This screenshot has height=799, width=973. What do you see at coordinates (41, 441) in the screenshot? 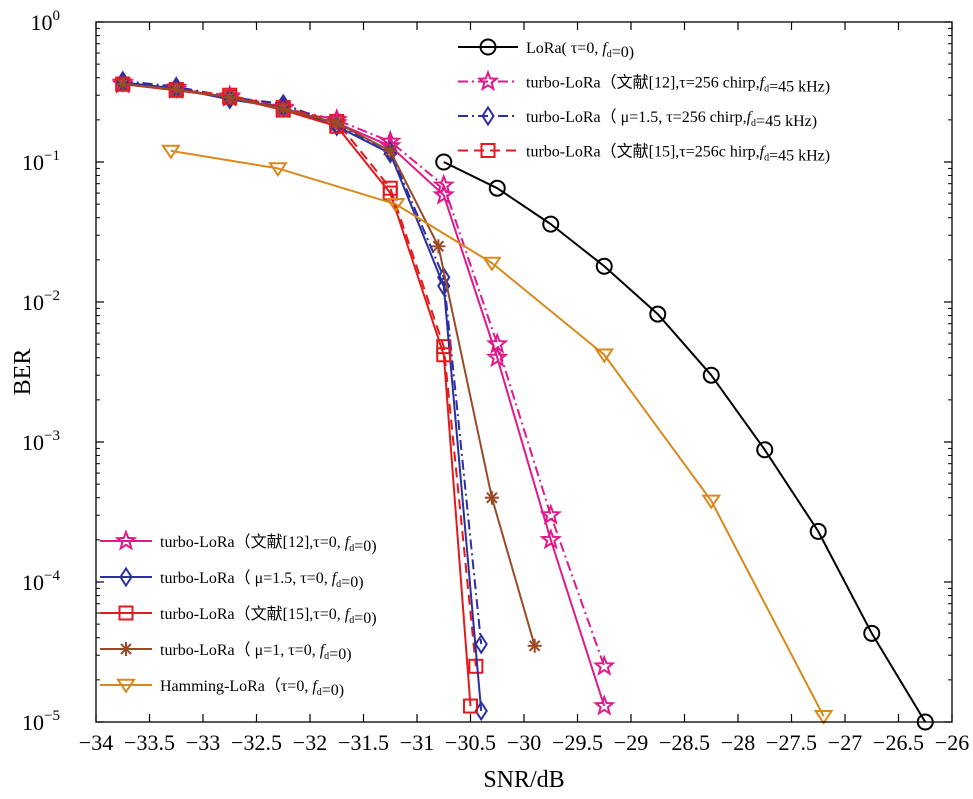
I see `y-tick-label: 10⁻³` at bounding box center [41, 441].